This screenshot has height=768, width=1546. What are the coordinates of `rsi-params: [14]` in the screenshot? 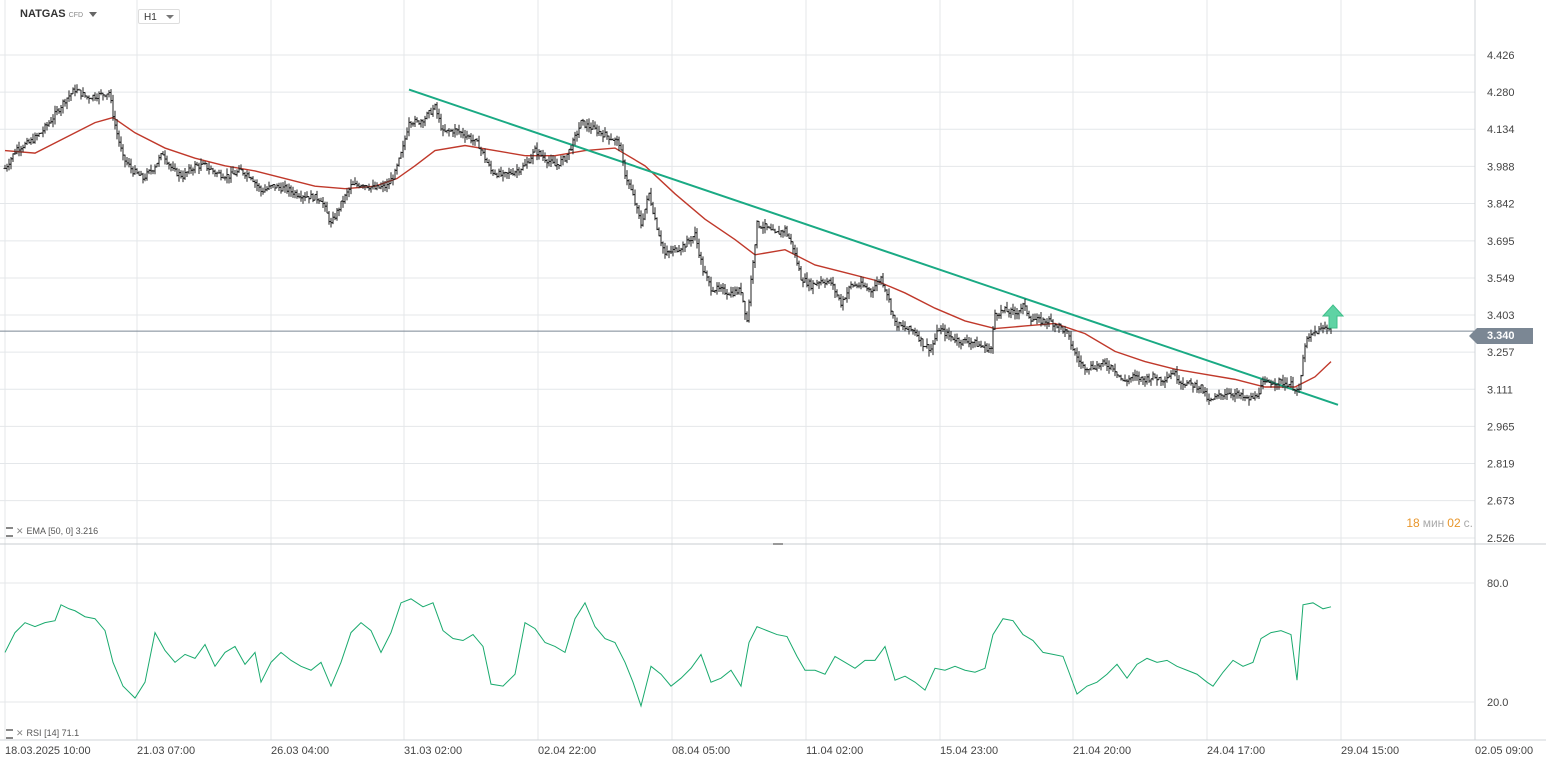 It's located at (52, 733).